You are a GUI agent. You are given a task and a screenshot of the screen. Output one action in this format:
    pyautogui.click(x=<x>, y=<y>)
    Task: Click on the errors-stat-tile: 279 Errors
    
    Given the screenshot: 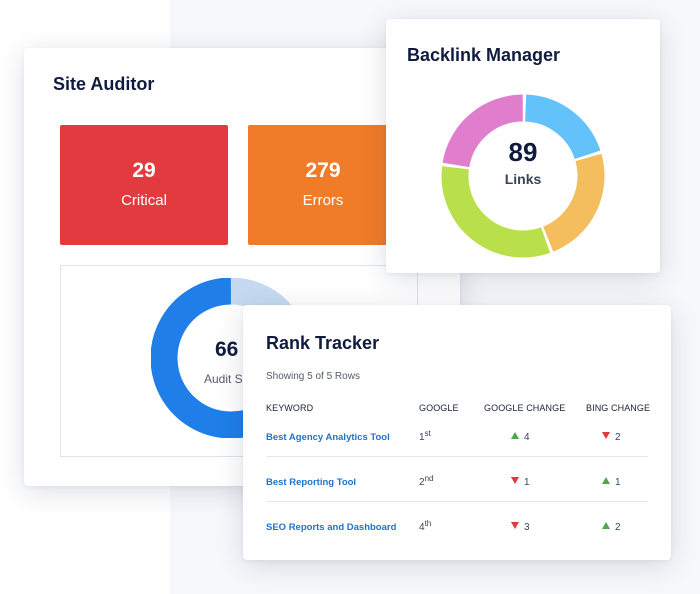 What is the action you would take?
    pyautogui.click(x=323, y=185)
    